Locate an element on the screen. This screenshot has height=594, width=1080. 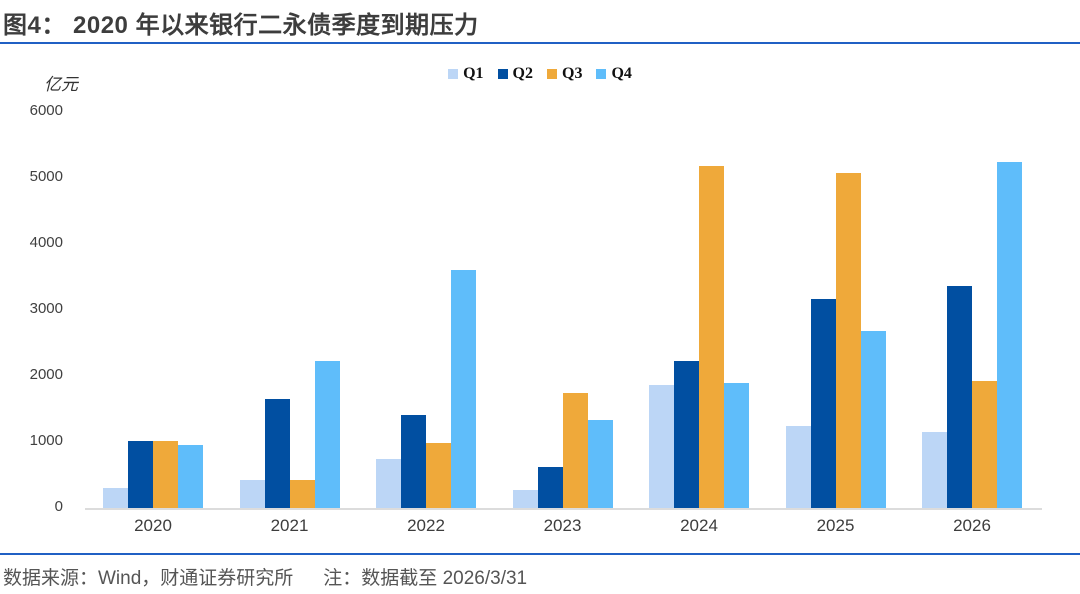
legend-label-q4: Q4 is located at coordinates (621, 73).